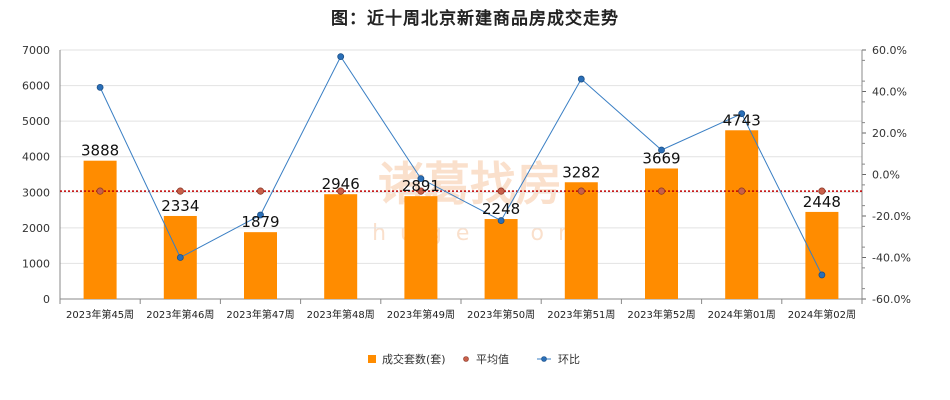 The width and height of the screenshot is (950, 400). What do you see at coordinates (544, 359) in the screenshot?
I see `legend-marker-mom` at bounding box center [544, 359].